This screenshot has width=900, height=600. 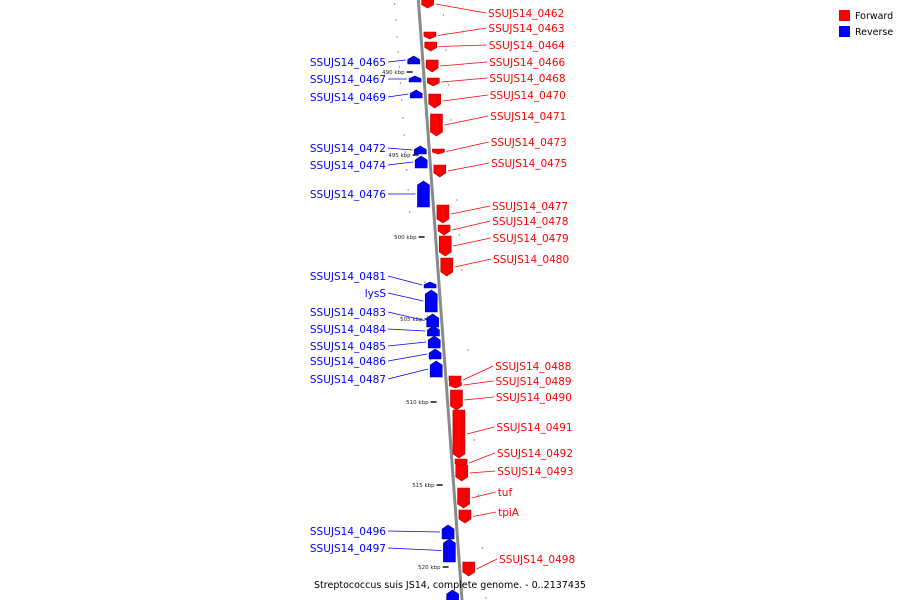 I want to click on gene-label: SSUJS14_0489, so click(x=533, y=382).